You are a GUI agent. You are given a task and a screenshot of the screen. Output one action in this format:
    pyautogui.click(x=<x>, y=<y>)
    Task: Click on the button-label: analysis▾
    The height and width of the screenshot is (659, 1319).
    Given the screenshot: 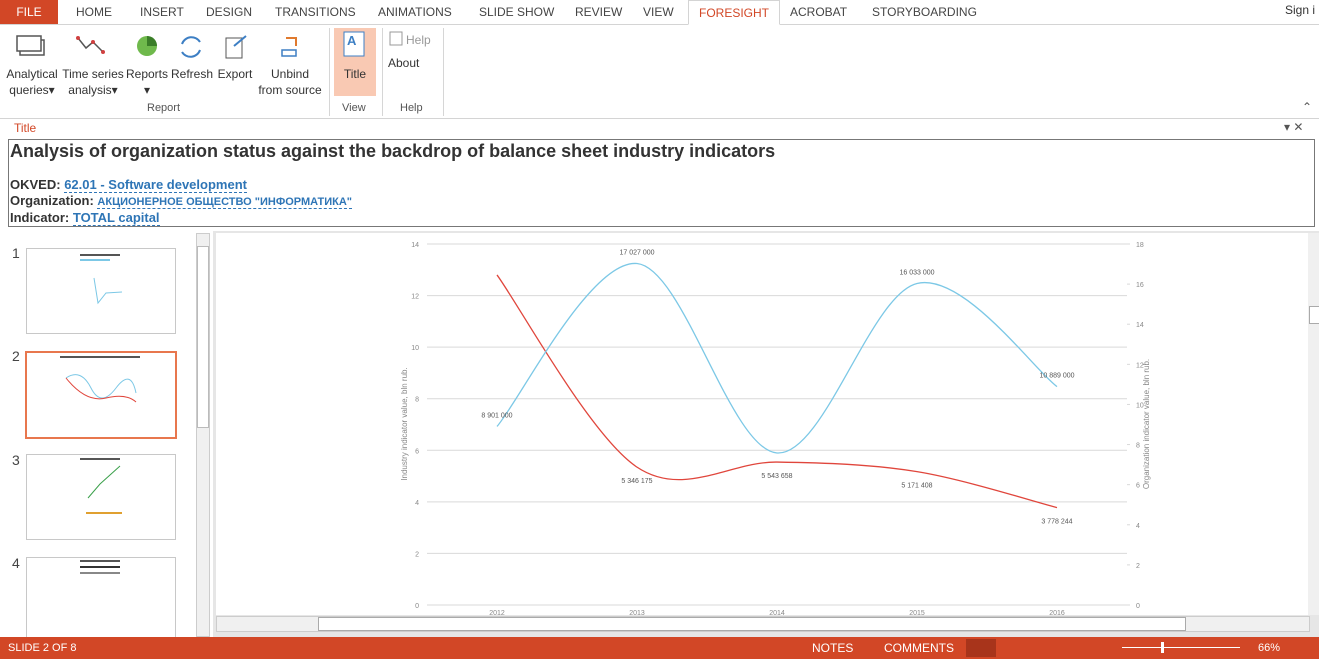 What is the action you would take?
    pyautogui.click(x=93, y=90)
    